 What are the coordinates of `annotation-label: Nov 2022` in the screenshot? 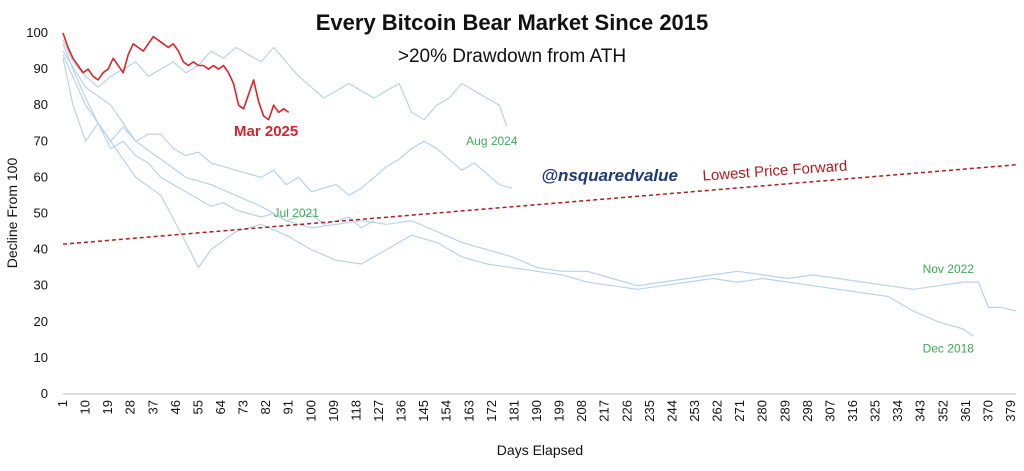 It's located at (949, 269).